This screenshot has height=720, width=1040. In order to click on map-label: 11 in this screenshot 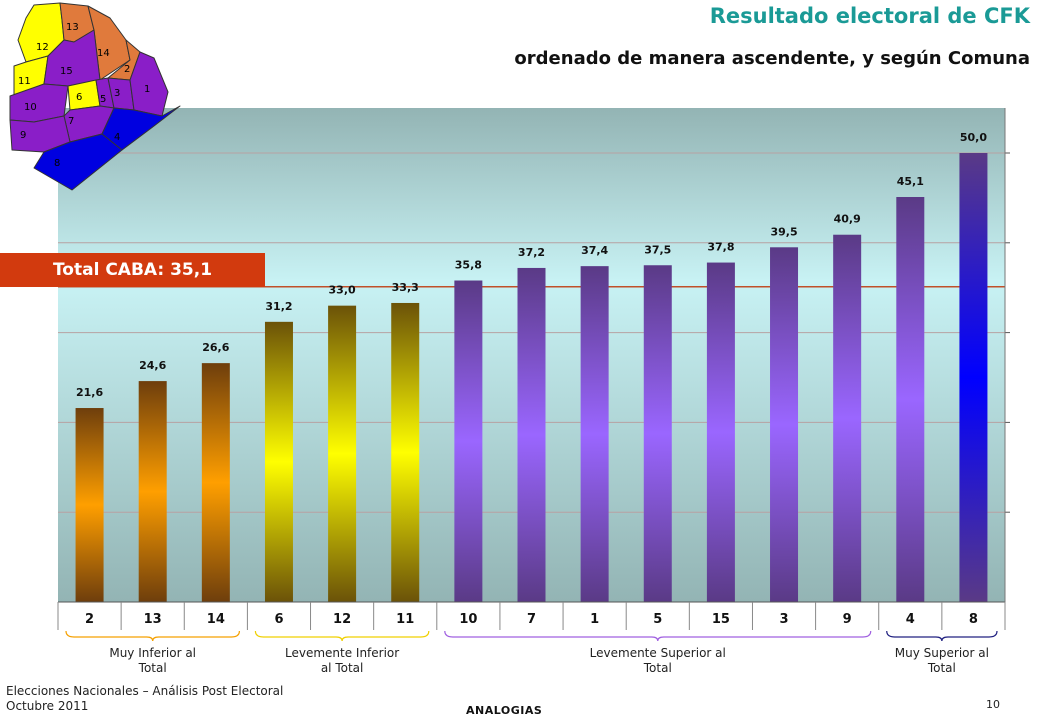, I will do `click(24, 81)`.